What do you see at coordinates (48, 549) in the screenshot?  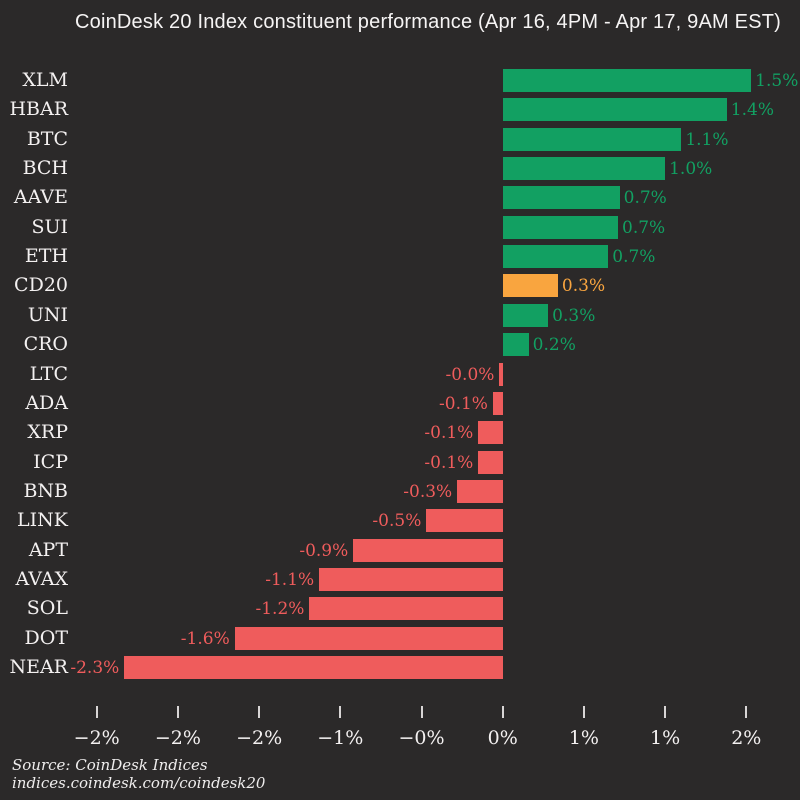 I see `category-label: APT` at bounding box center [48, 549].